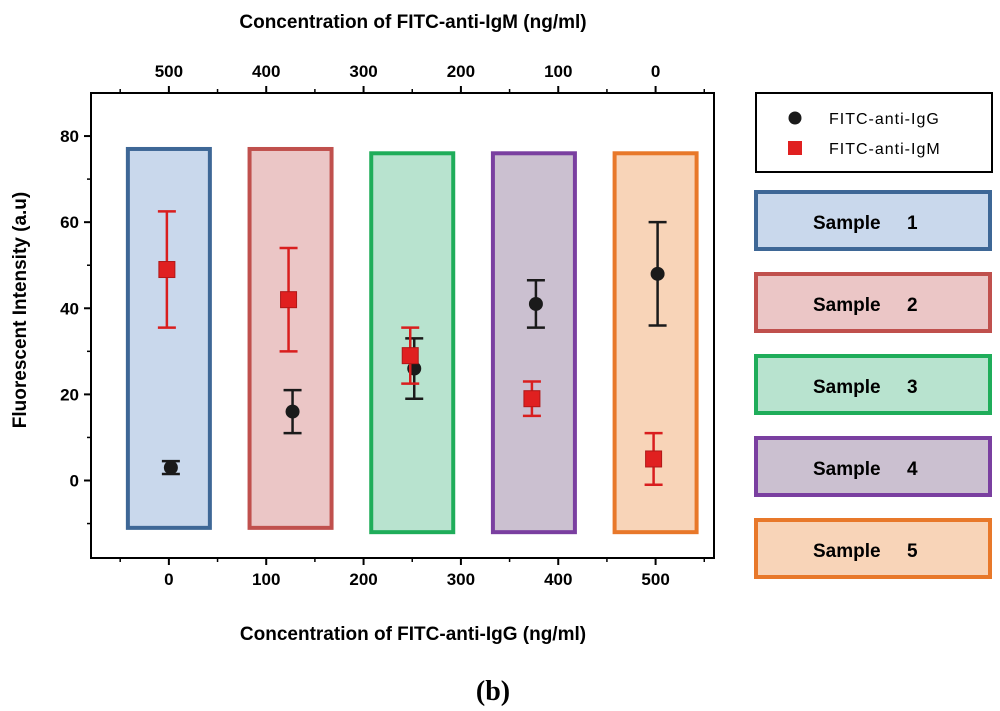  Describe the element at coordinates (169, 71) in the screenshot. I see `x2-tick-label: 500` at that location.